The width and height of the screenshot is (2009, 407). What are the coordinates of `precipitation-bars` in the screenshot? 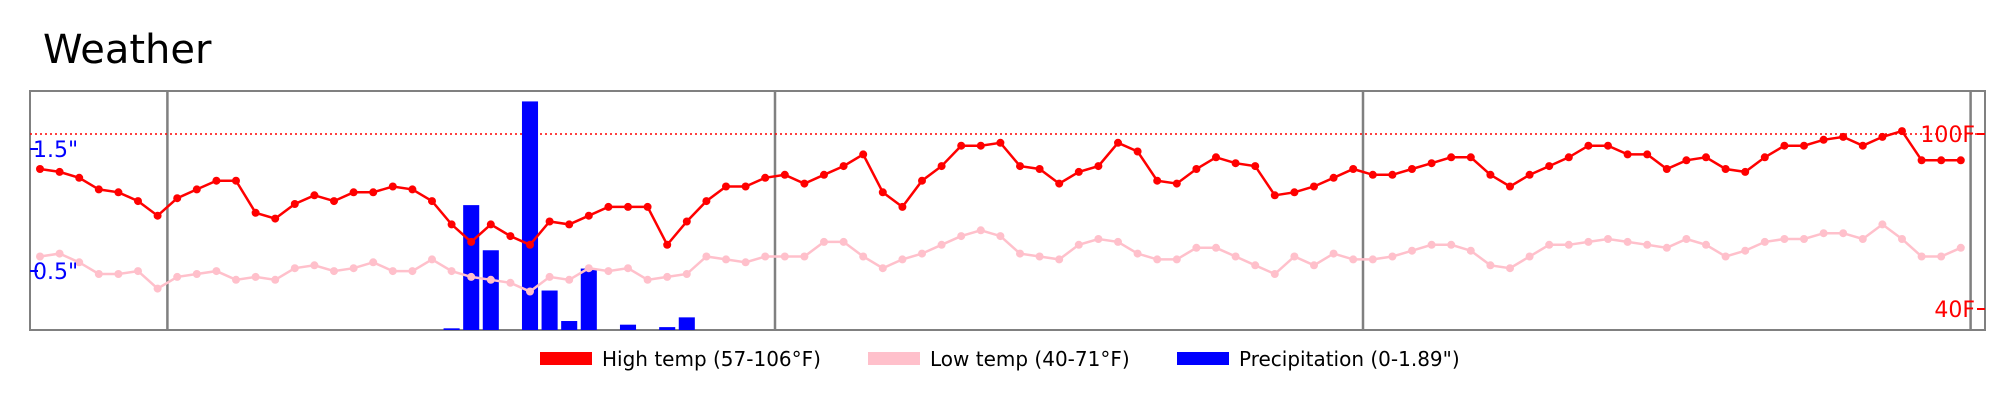 It's located at (569, 215).